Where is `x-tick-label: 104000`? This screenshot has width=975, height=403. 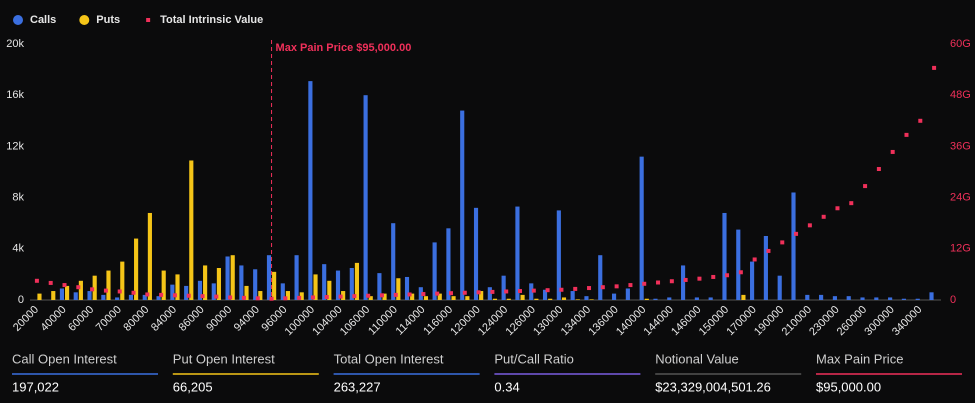 x-tick-label: 104000 is located at coordinates (327, 321).